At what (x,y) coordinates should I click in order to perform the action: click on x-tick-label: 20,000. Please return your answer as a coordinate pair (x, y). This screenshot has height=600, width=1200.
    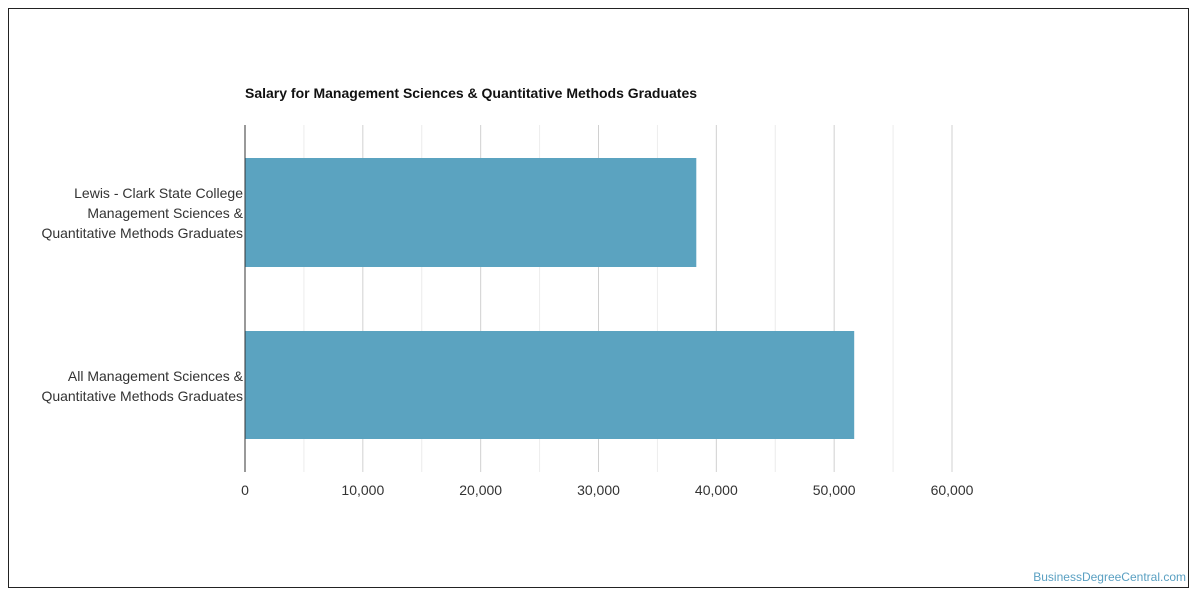
    Looking at the image, I should click on (480, 490).